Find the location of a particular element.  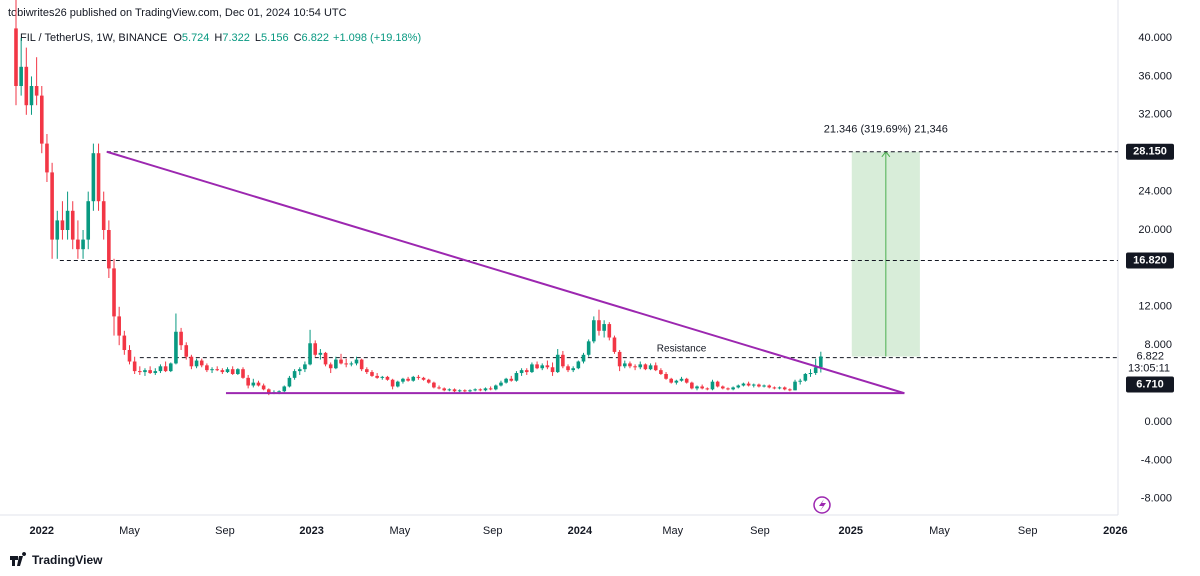

event-bolt is located at coordinates (822, 505).